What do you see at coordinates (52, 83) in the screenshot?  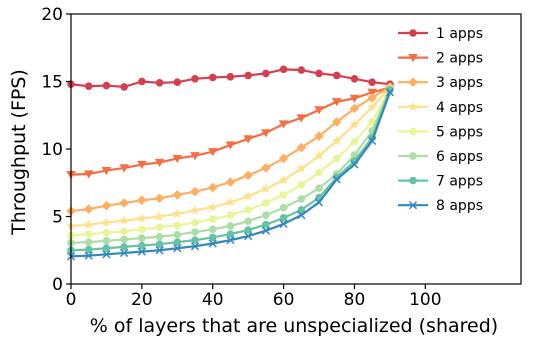 I see `y-tick-label: 15` at bounding box center [52, 83].